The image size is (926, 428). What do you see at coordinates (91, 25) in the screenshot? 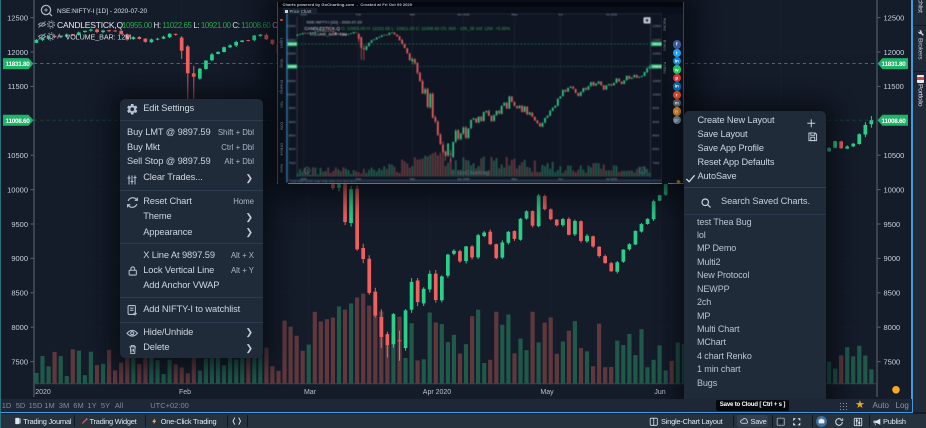
I see `svg-text: CANDLESTICK,Q:` at bounding box center [91, 25].